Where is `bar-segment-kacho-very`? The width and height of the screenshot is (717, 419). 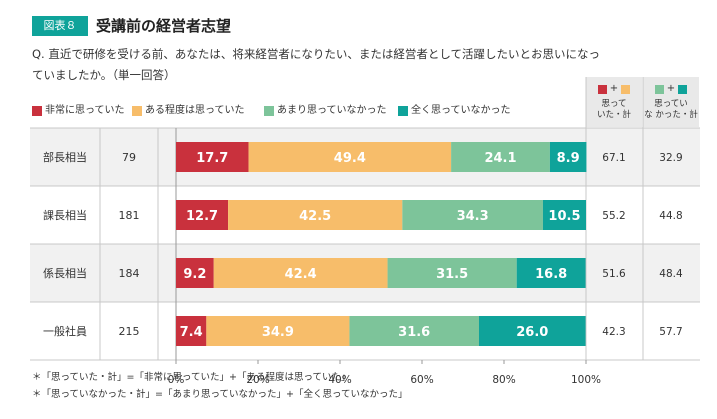
bar-segment-kacho-very is located at coordinates (202, 215).